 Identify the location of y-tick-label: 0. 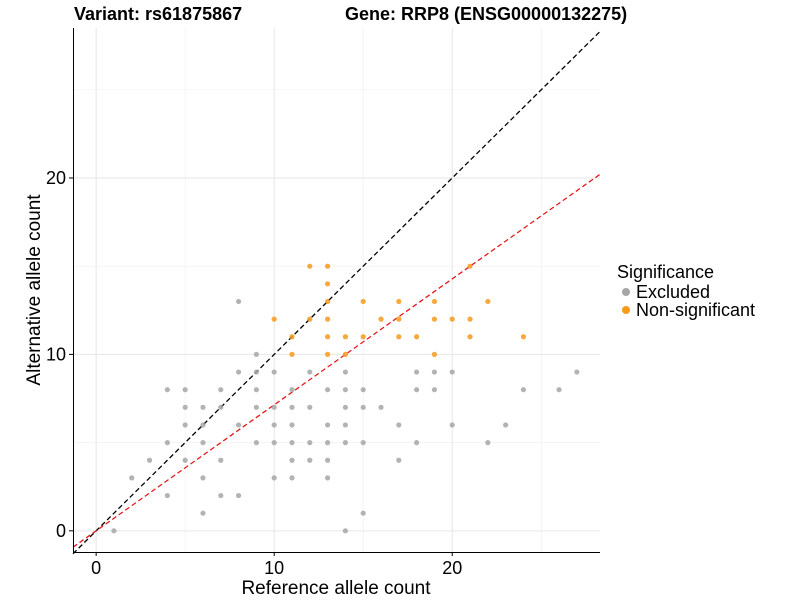
(61, 531).